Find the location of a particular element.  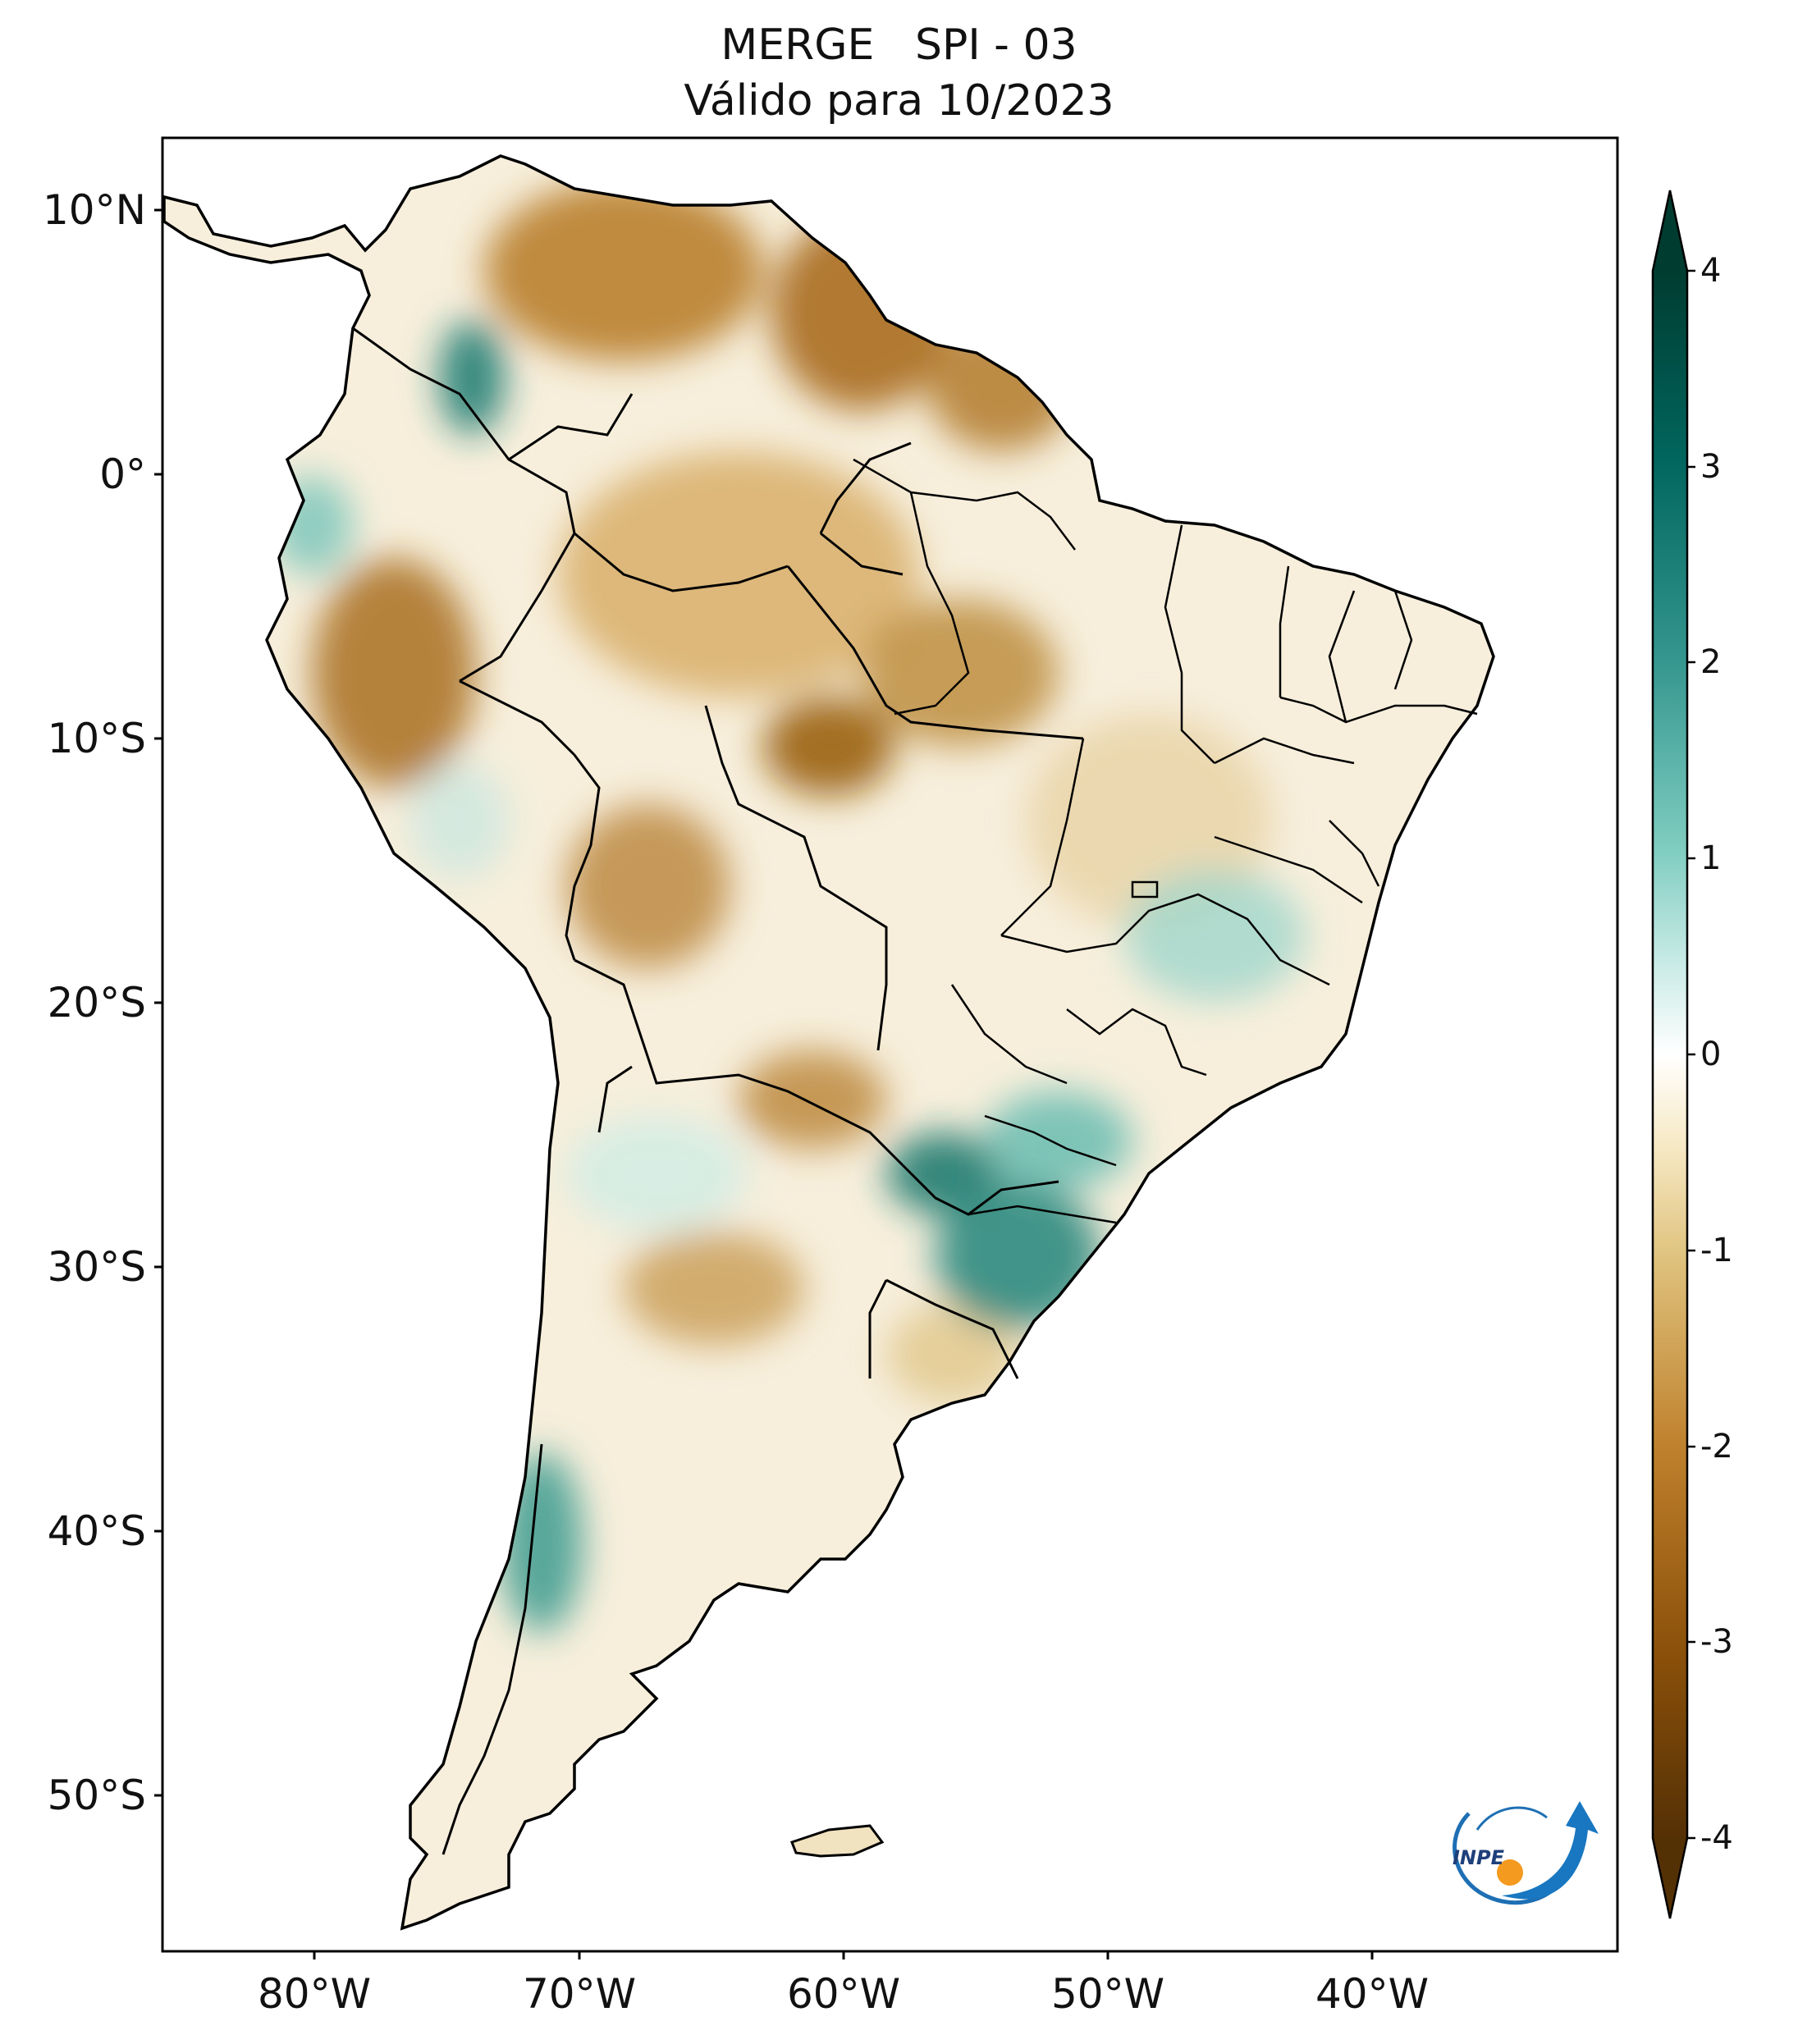

colorbar-label-4: 4 is located at coordinates (1711, 271).